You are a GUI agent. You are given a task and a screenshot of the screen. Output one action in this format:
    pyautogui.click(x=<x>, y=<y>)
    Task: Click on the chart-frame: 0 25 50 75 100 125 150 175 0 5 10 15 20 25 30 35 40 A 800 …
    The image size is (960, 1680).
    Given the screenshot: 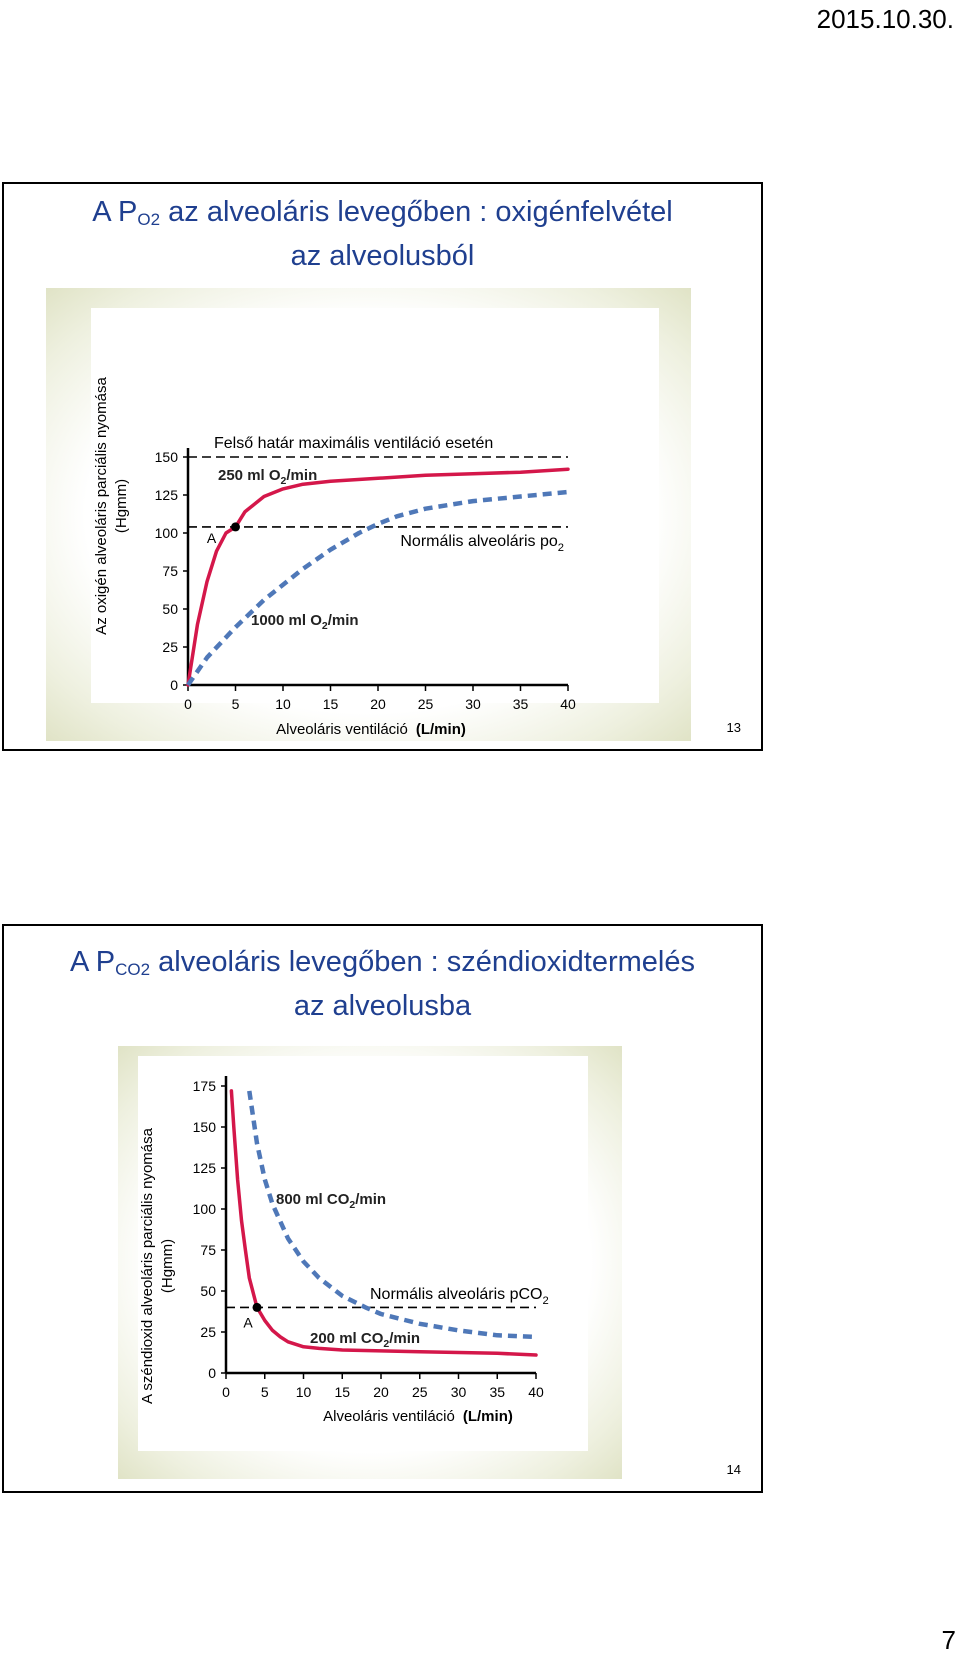 What is the action you would take?
    pyautogui.click(x=370, y=1262)
    